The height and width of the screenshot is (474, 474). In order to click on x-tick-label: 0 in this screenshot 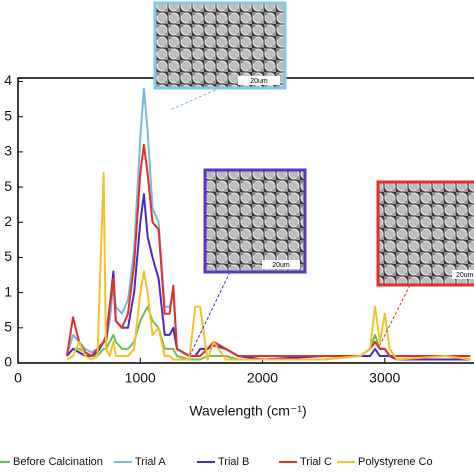, I will do `click(18, 378)`.